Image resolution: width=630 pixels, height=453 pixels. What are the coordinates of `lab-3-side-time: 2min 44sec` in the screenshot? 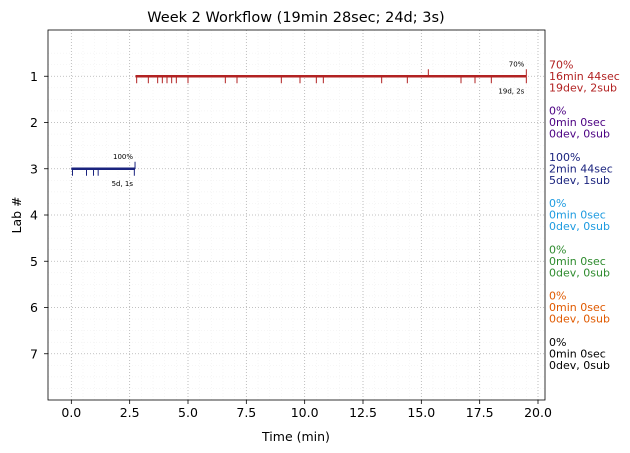 It's located at (581, 168).